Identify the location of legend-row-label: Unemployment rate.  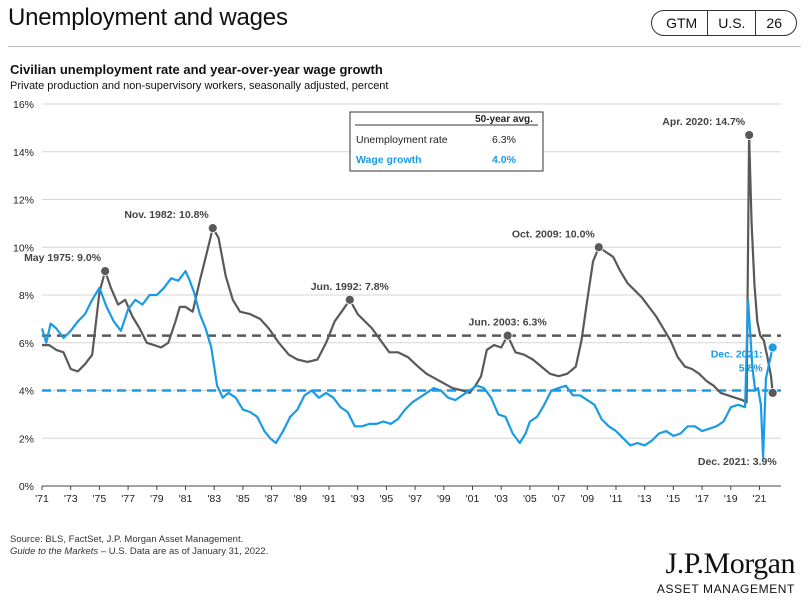
(402, 140).